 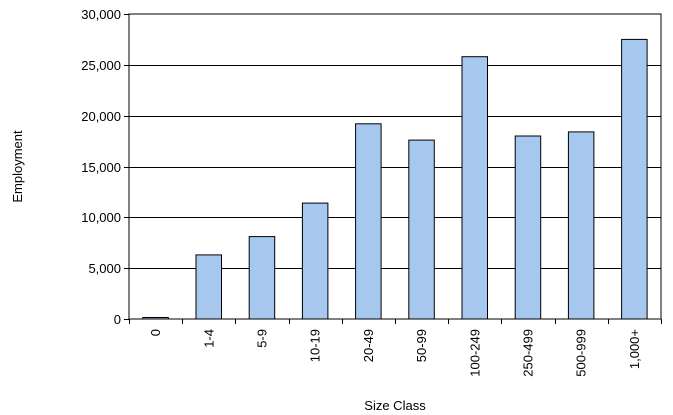 What do you see at coordinates (104, 268) in the screenshot?
I see `y-tick-label: 5,000` at bounding box center [104, 268].